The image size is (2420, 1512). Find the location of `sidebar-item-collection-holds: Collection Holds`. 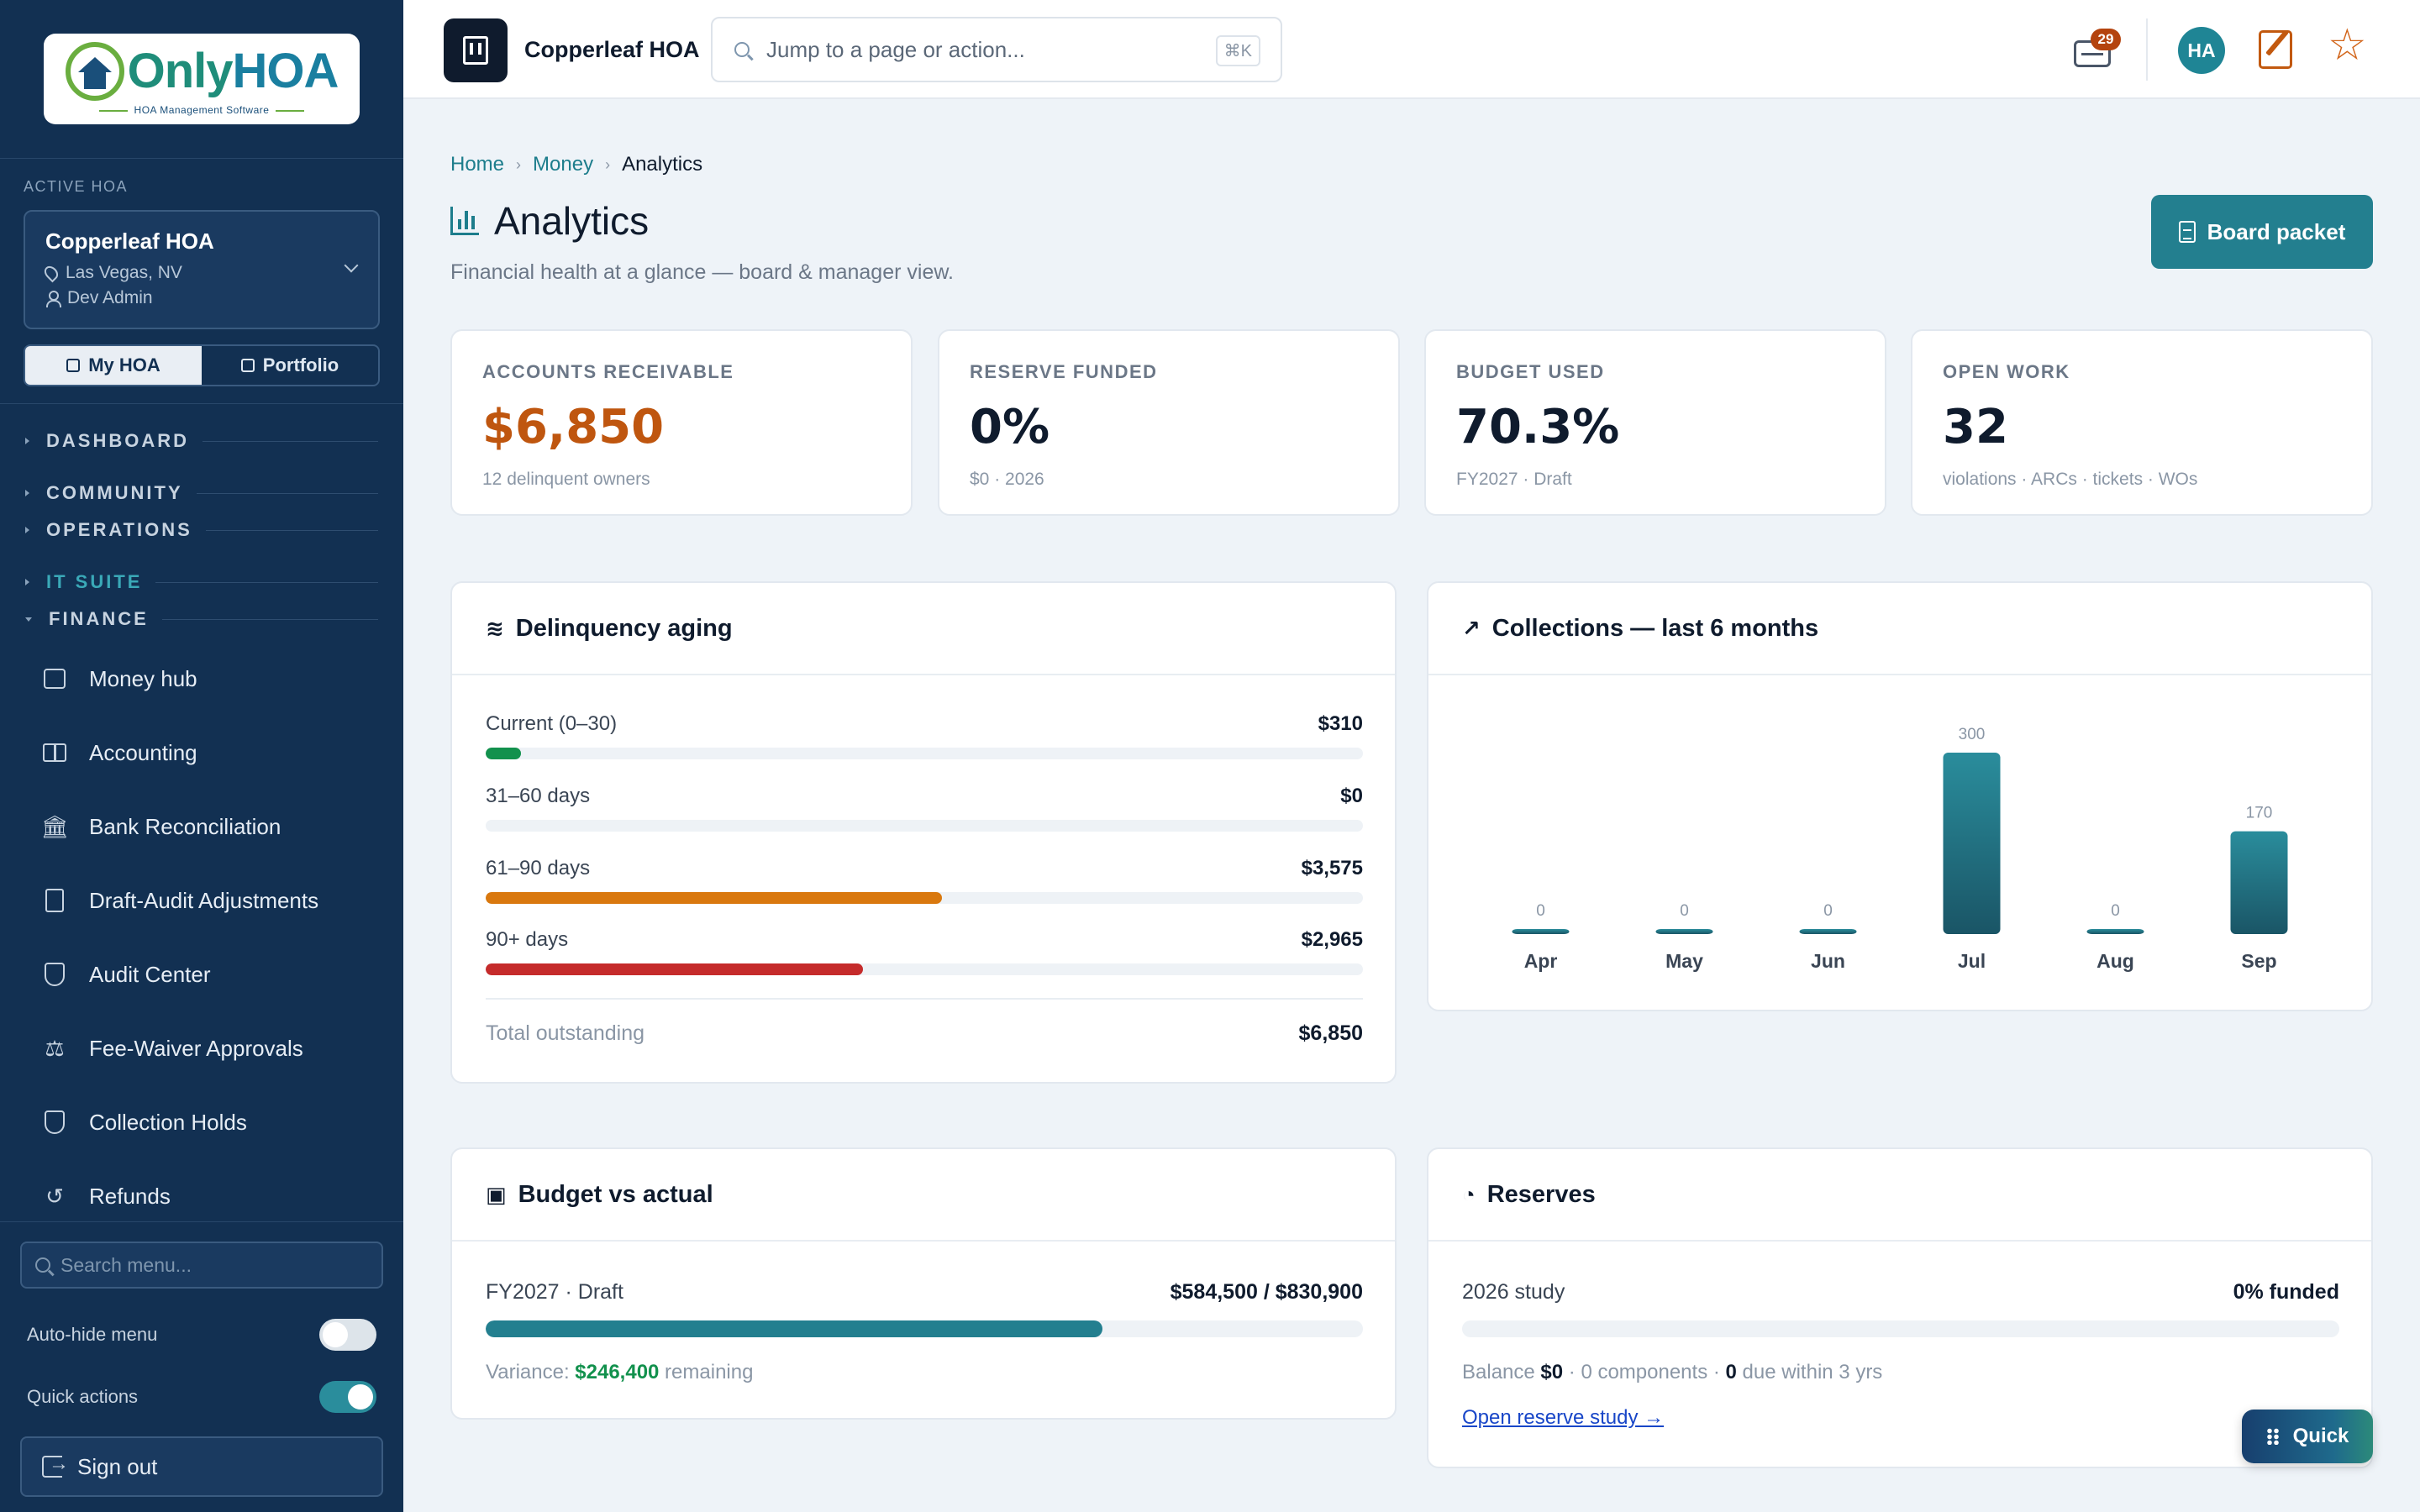

sidebar-item-collection-holds: Collection Holds is located at coordinates (144, 1122).